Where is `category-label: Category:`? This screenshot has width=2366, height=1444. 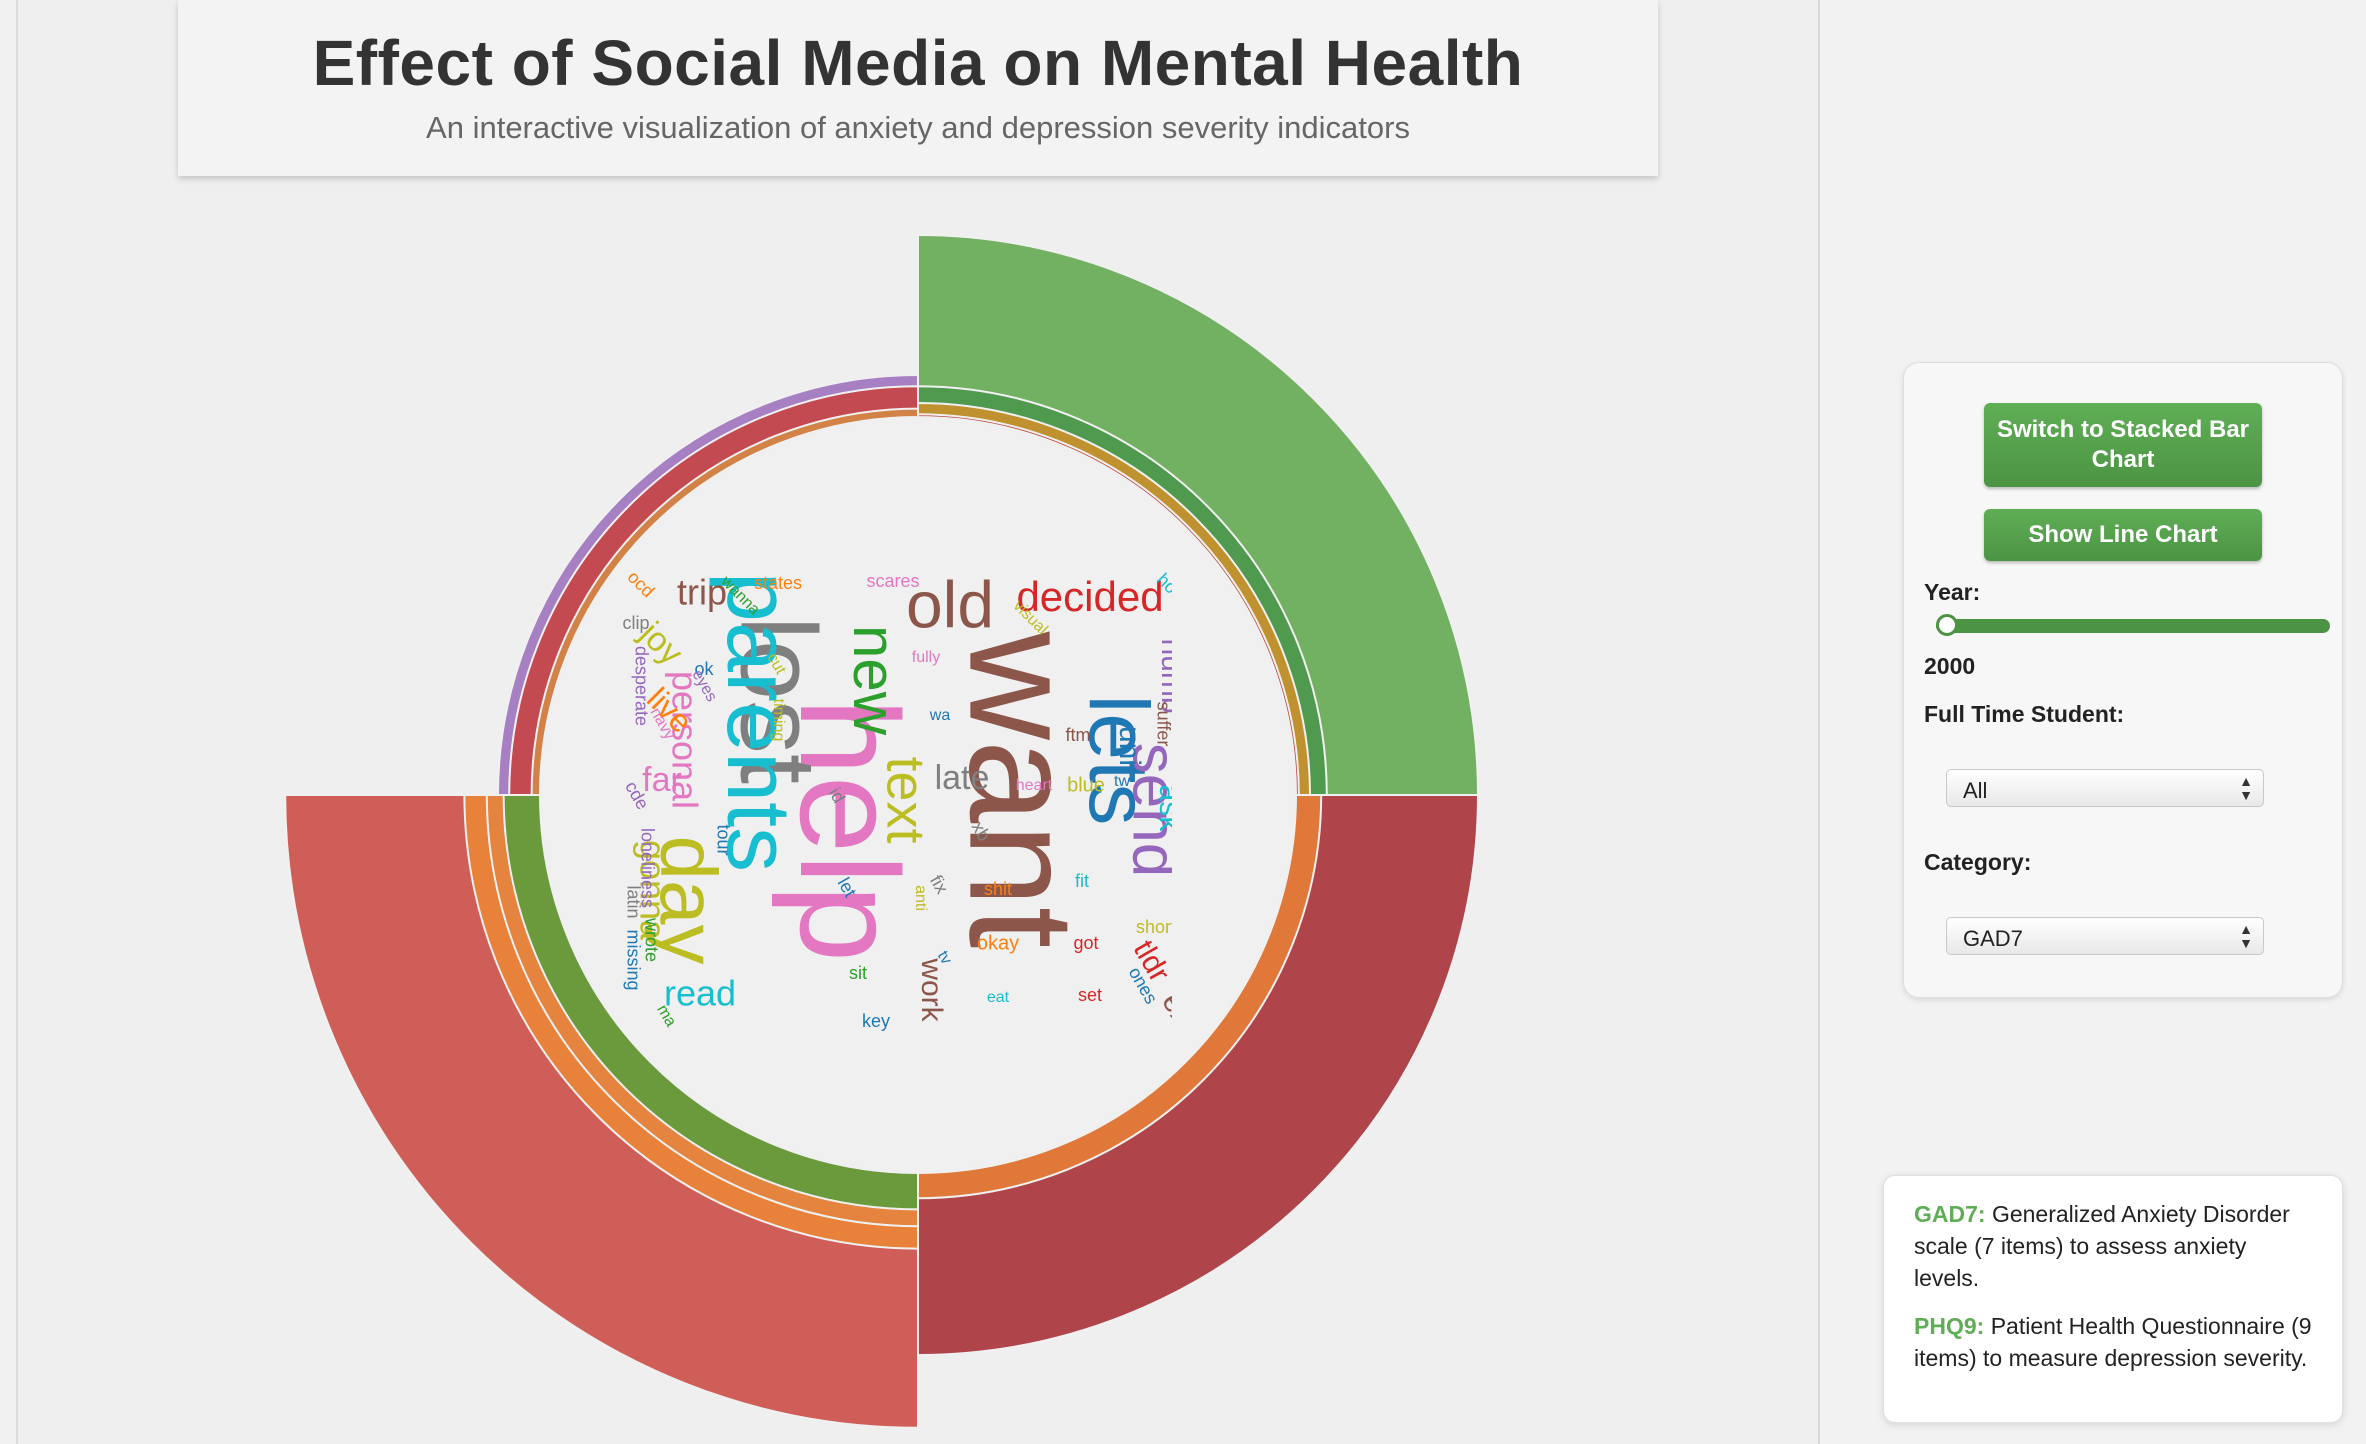 category-label: Category: is located at coordinates (1978, 862).